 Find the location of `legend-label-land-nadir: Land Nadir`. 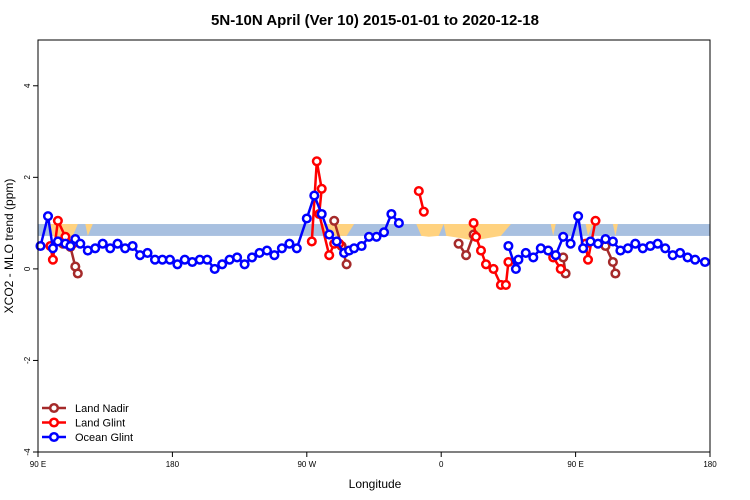

legend-label-land-nadir: Land Nadir is located at coordinates (102, 409).